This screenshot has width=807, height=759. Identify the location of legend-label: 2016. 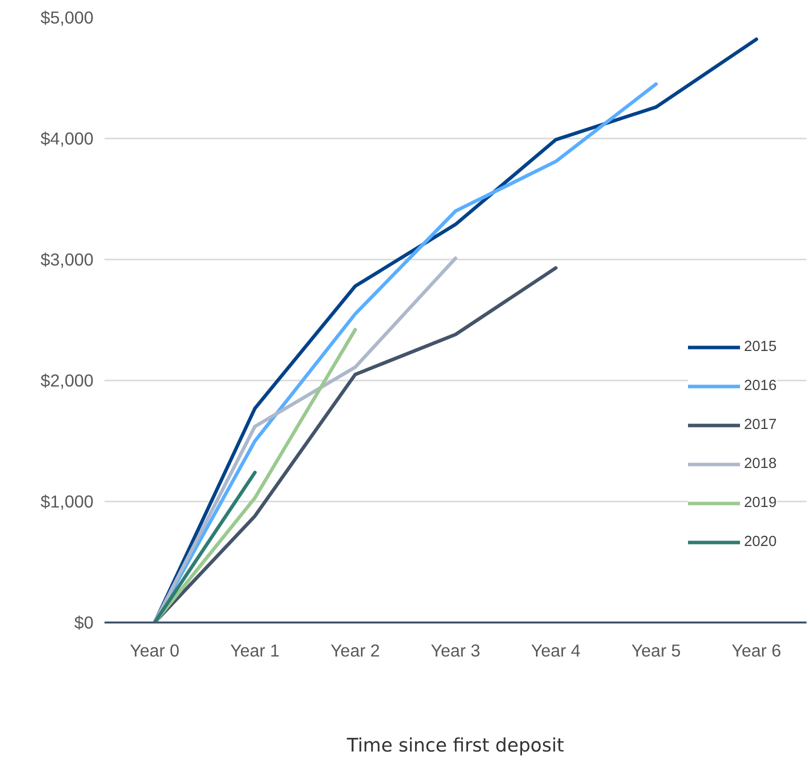
(760, 386).